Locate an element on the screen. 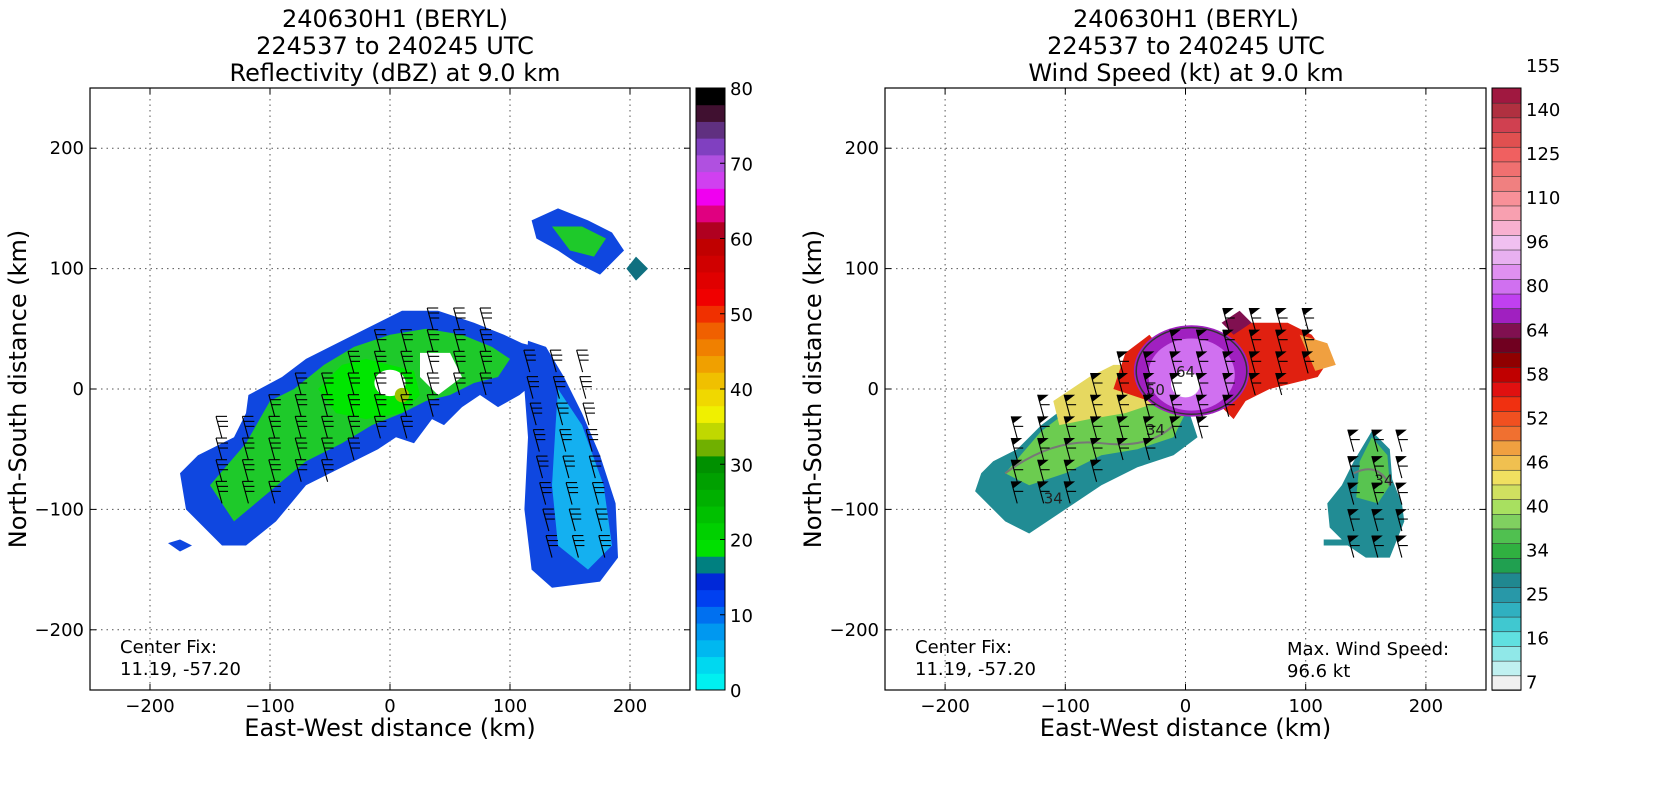 The height and width of the screenshot is (787, 1655). colorbar-tick-label: 64 is located at coordinates (1537, 330).